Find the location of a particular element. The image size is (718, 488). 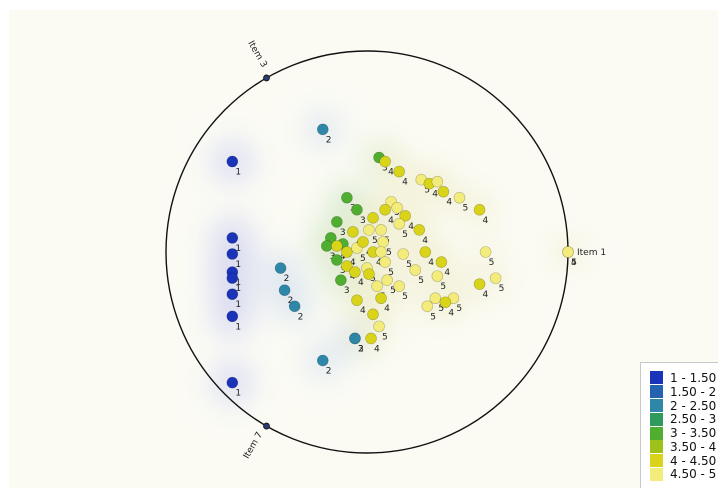

legend-entry: 1 - 1.50 is located at coordinates (684, 378).